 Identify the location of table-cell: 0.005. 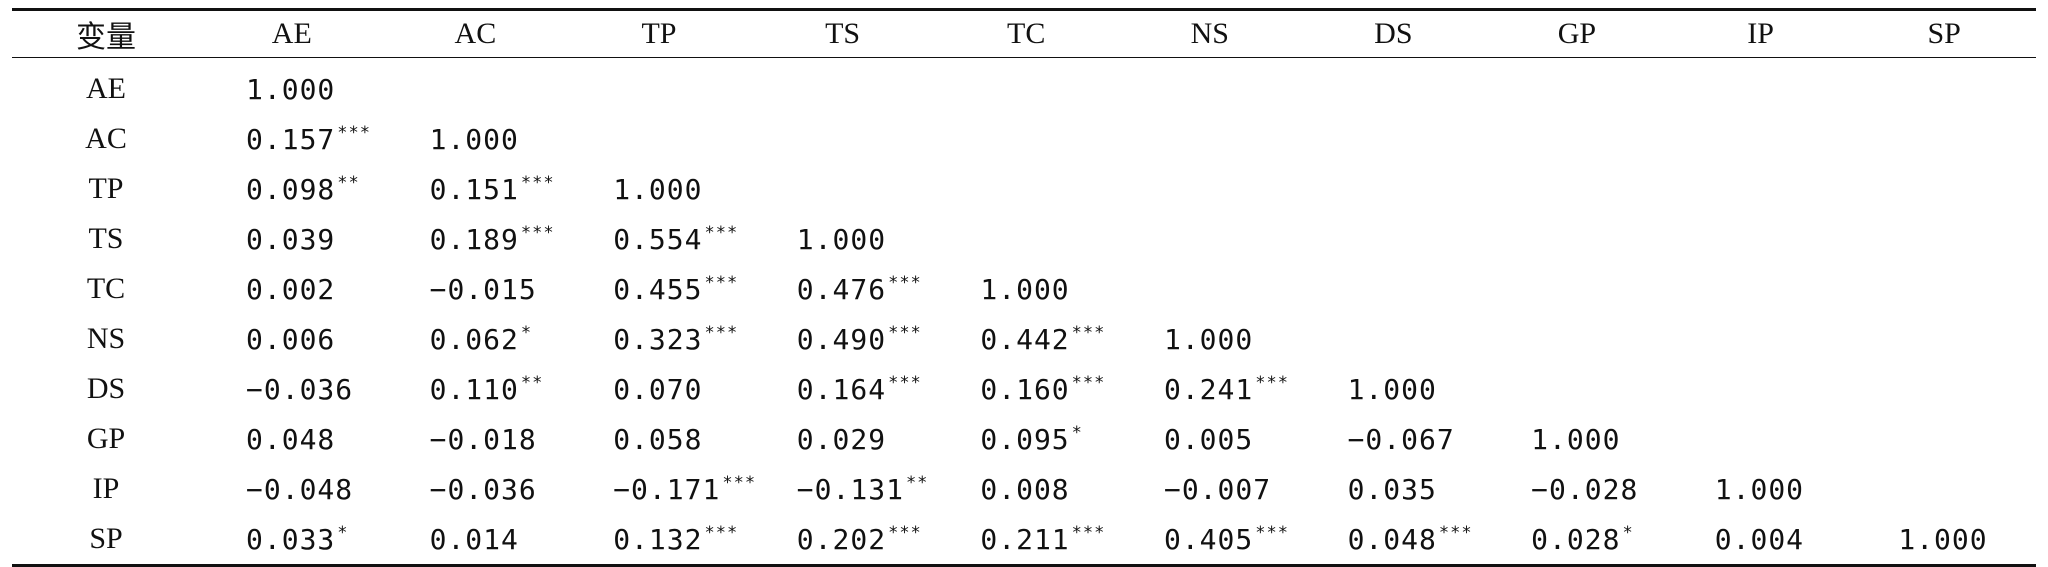
(1210, 439).